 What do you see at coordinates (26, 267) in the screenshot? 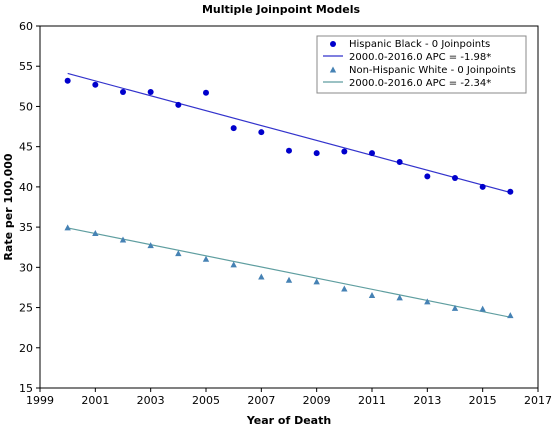
I see `y-tick-label: 30` at bounding box center [26, 267].